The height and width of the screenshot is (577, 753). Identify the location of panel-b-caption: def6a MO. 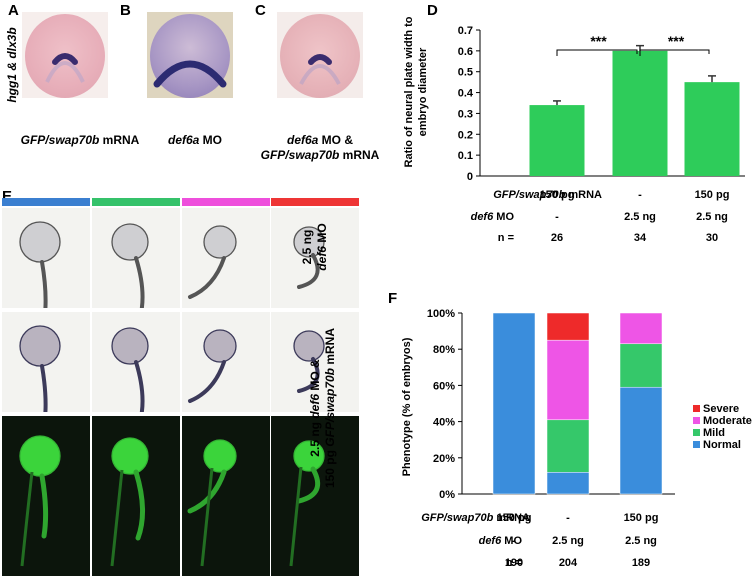
(195, 140).